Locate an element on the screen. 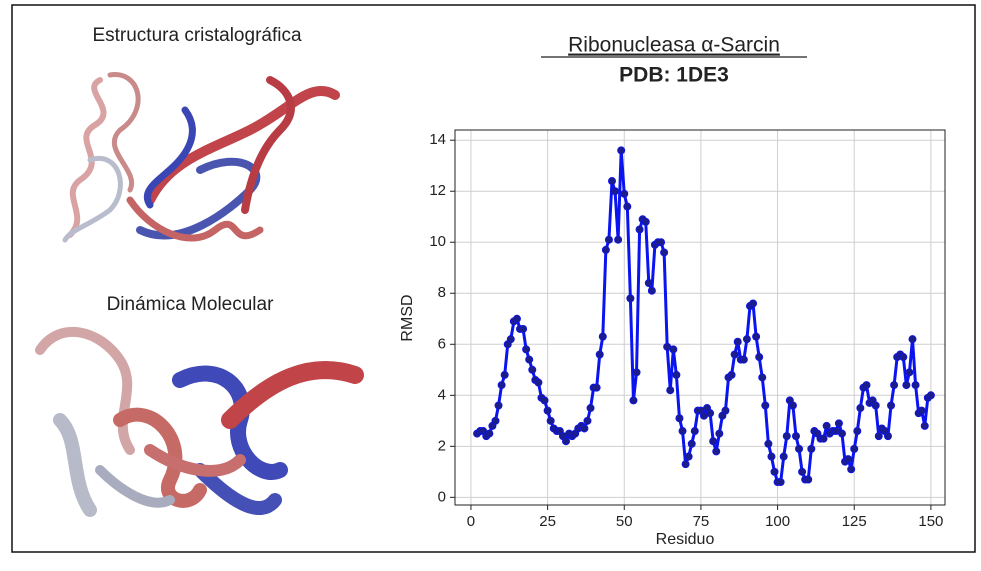 Image resolution: width=981 pixels, height=571 pixels. crystal-structure is located at coordinates (201, 157).